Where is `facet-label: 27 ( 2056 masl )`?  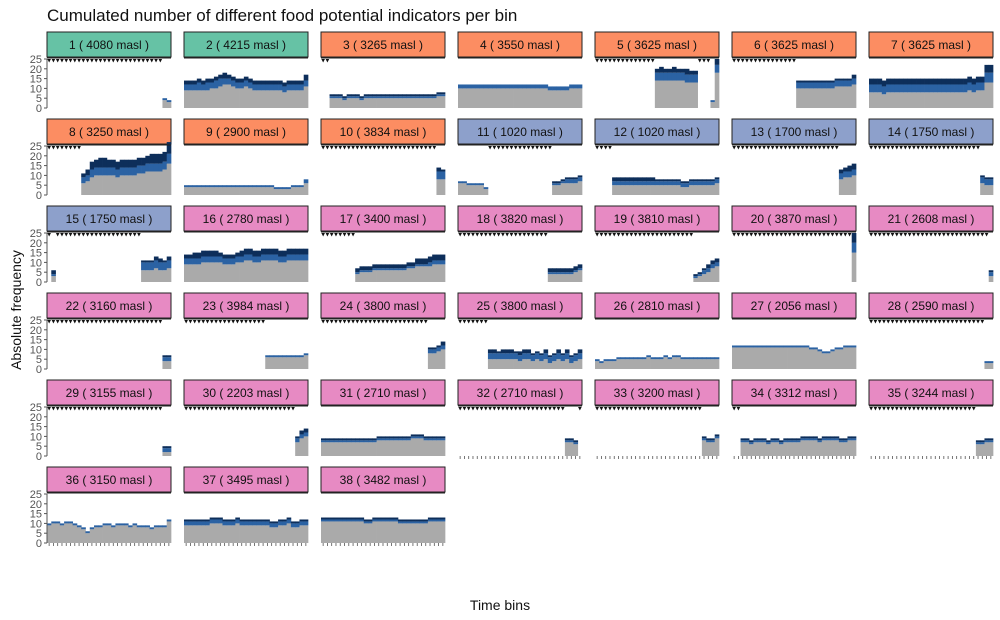
facet-label: 27 ( 2056 masl ) is located at coordinates (794, 306).